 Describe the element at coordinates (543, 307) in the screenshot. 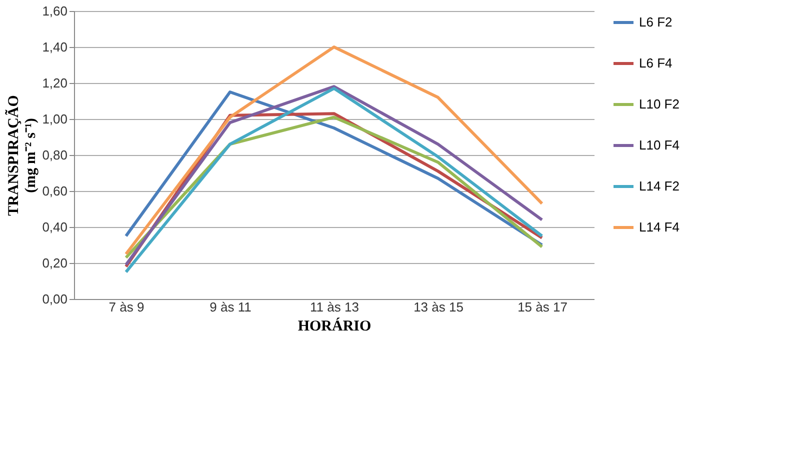

I see `x-tick-label: 15 às 17` at that location.